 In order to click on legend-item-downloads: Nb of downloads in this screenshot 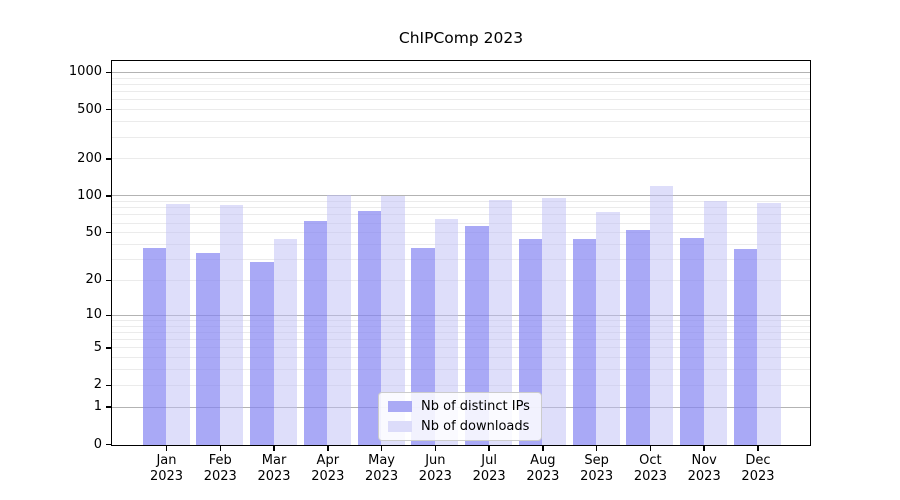, I will do `click(459, 426)`.